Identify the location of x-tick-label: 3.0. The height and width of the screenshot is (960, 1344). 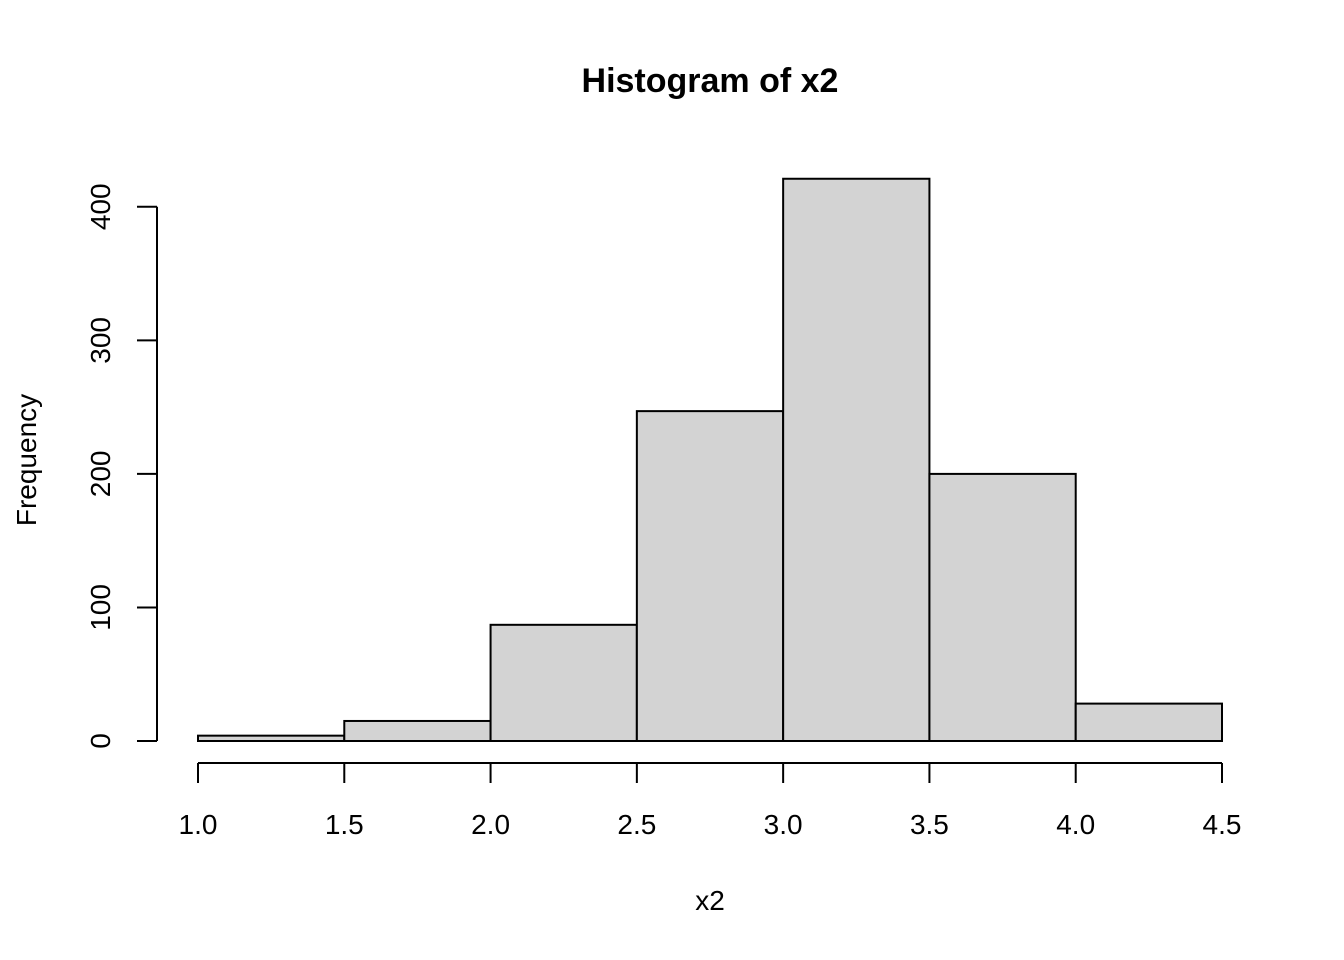
(783, 824).